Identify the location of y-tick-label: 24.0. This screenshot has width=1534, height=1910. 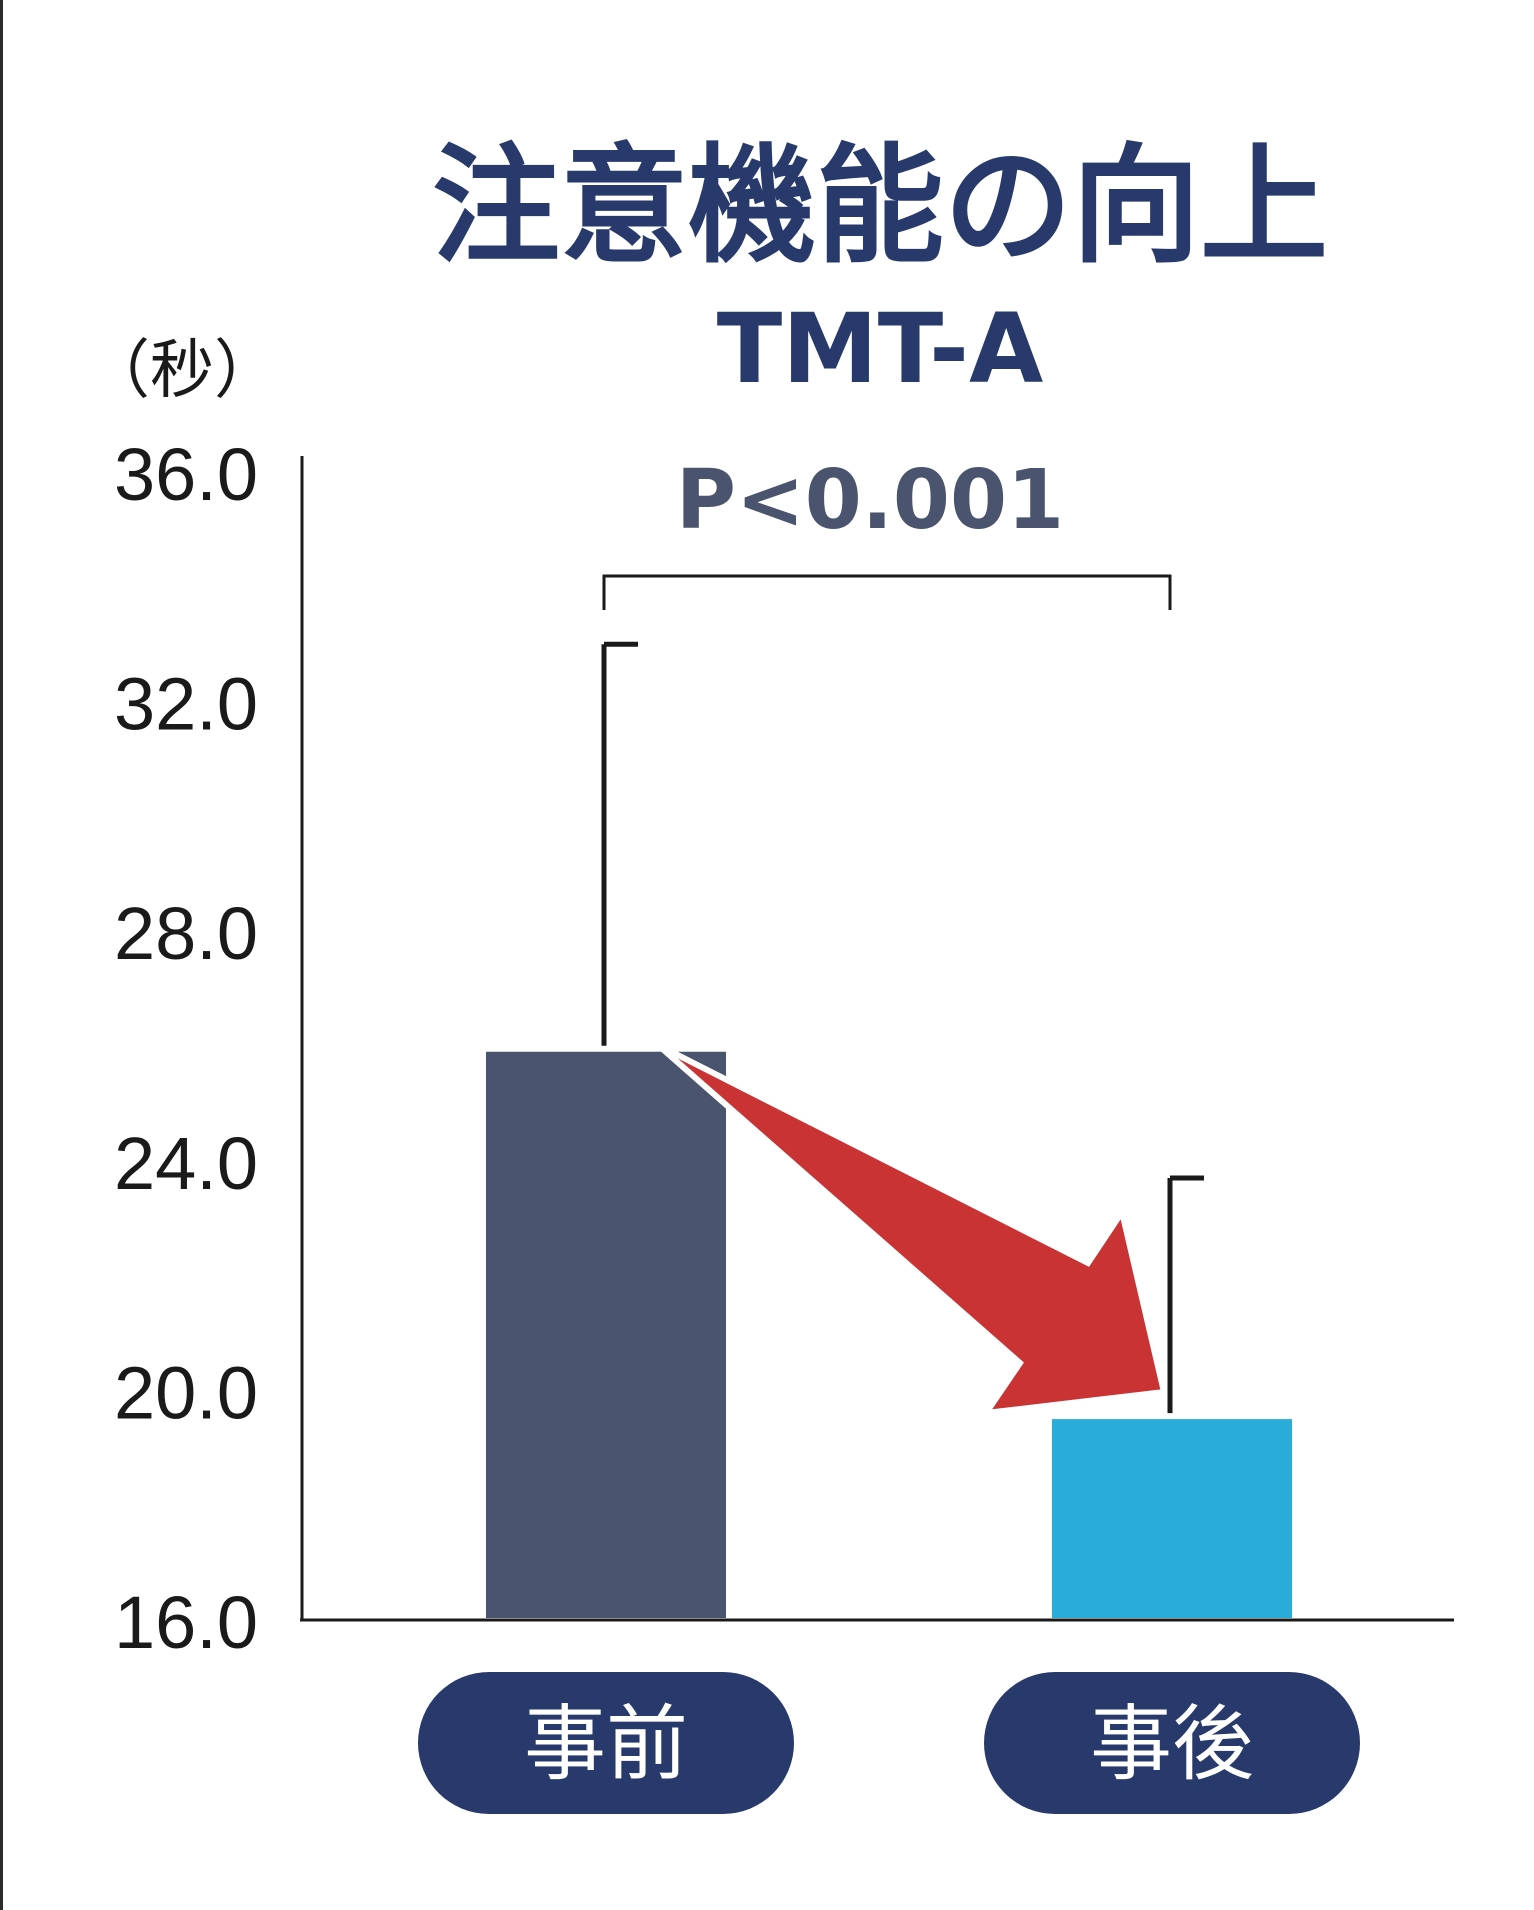
(186, 1163).